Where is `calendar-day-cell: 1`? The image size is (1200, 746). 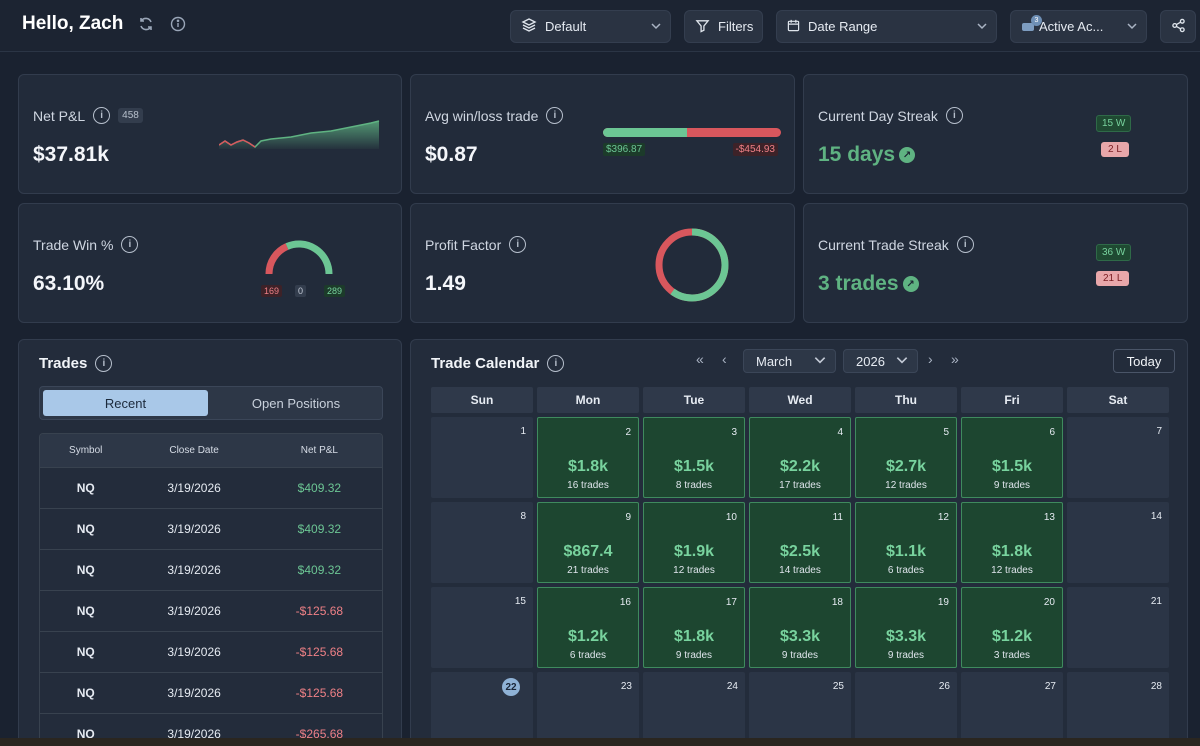
calendar-day-cell: 1 is located at coordinates (482, 457).